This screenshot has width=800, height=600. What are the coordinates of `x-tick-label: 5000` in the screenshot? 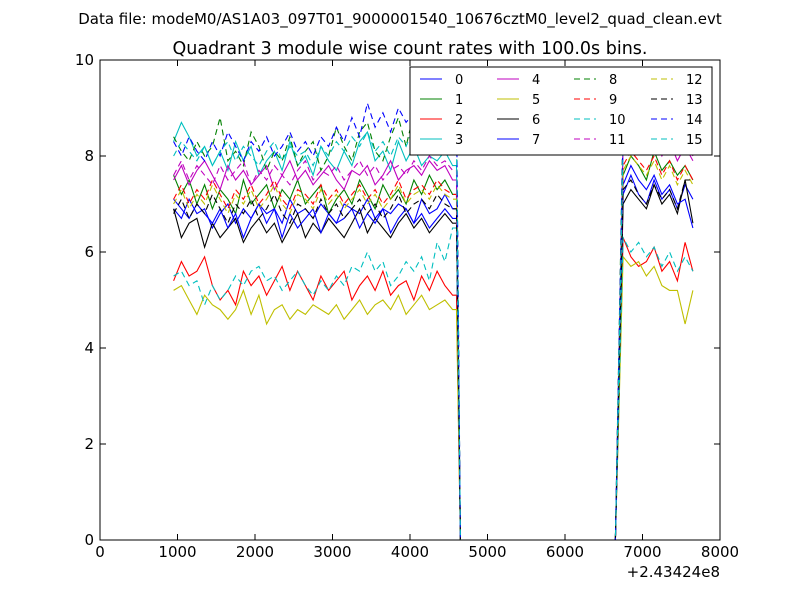 It's located at (487, 552).